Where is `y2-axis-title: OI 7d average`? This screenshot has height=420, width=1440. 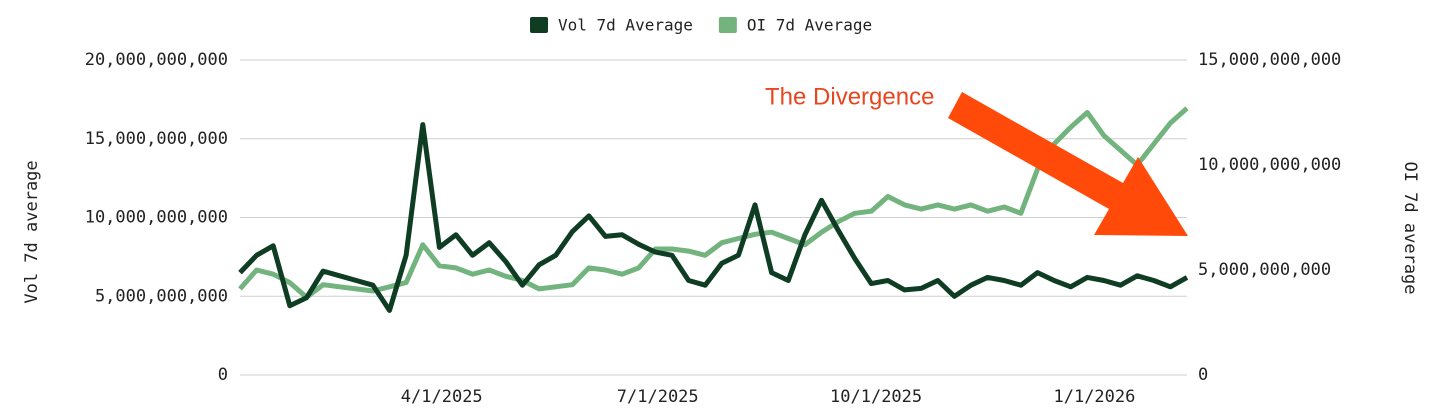
y2-axis-title: OI 7d average is located at coordinates (1410, 227).